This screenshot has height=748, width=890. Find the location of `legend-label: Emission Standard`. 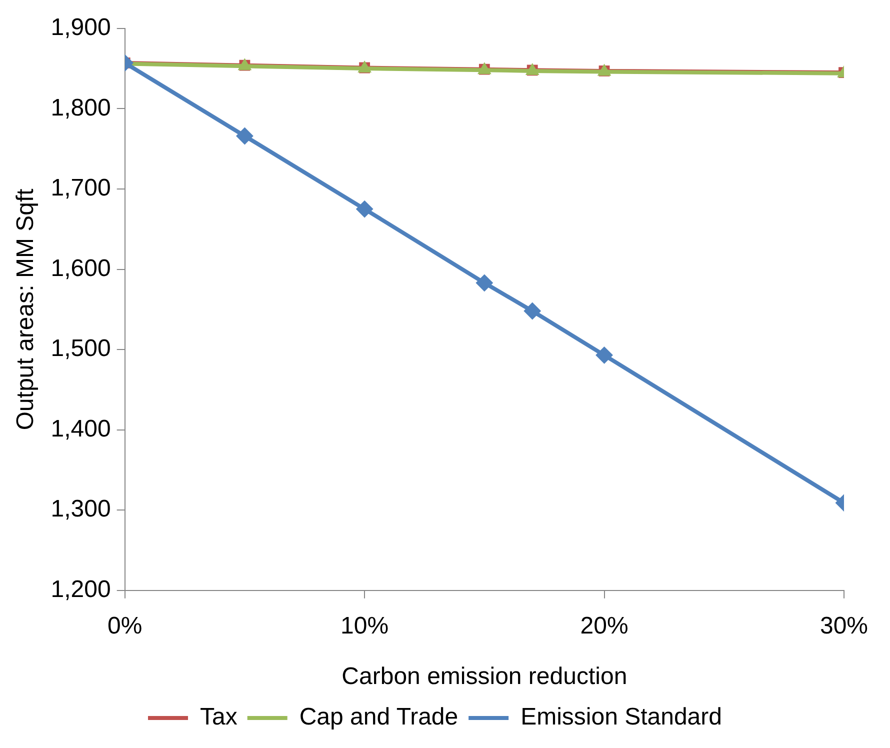

legend-label: Emission Standard is located at coordinates (621, 717).